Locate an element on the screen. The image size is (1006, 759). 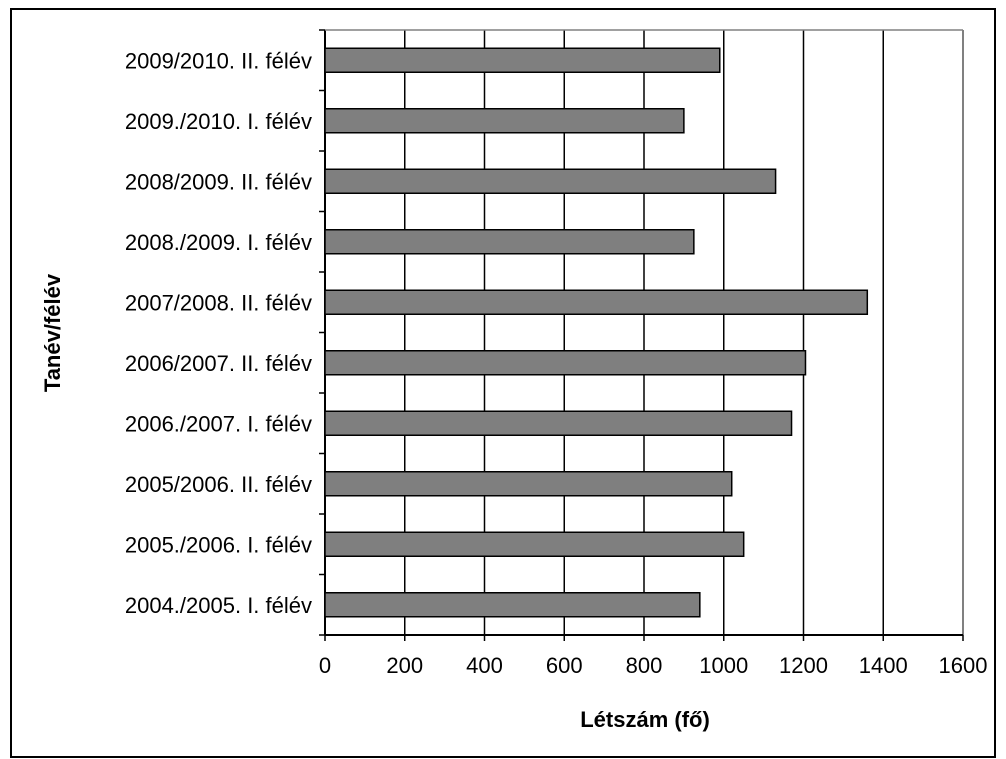
category-label: 2008./2009. I. félév is located at coordinates (218, 242).